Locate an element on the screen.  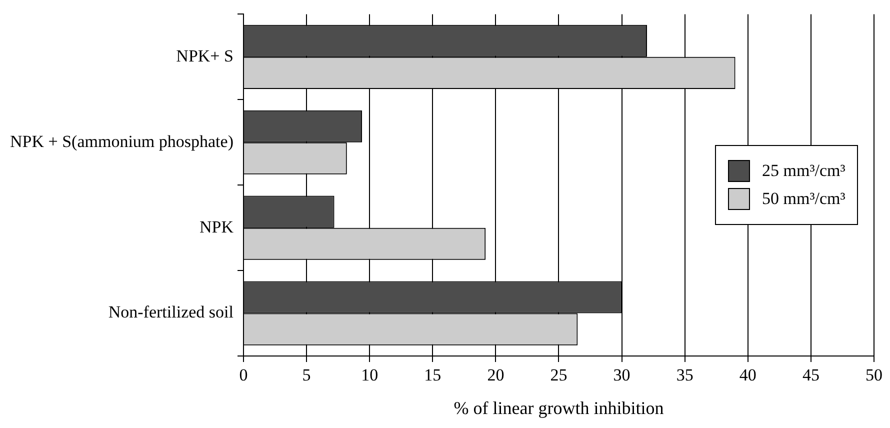
x-tick-label: 15 is located at coordinates (433, 375).